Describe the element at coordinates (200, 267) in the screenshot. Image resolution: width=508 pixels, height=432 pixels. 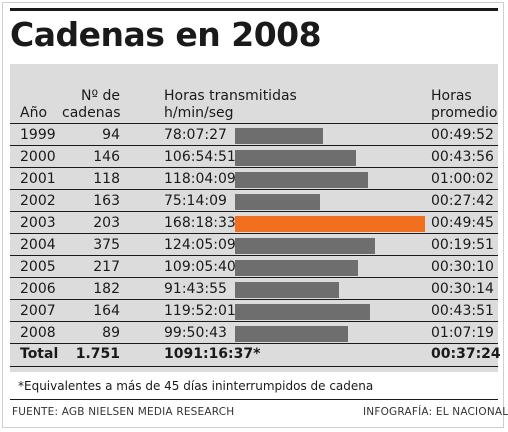
I see `hours-cell: 109:05:40` at that location.